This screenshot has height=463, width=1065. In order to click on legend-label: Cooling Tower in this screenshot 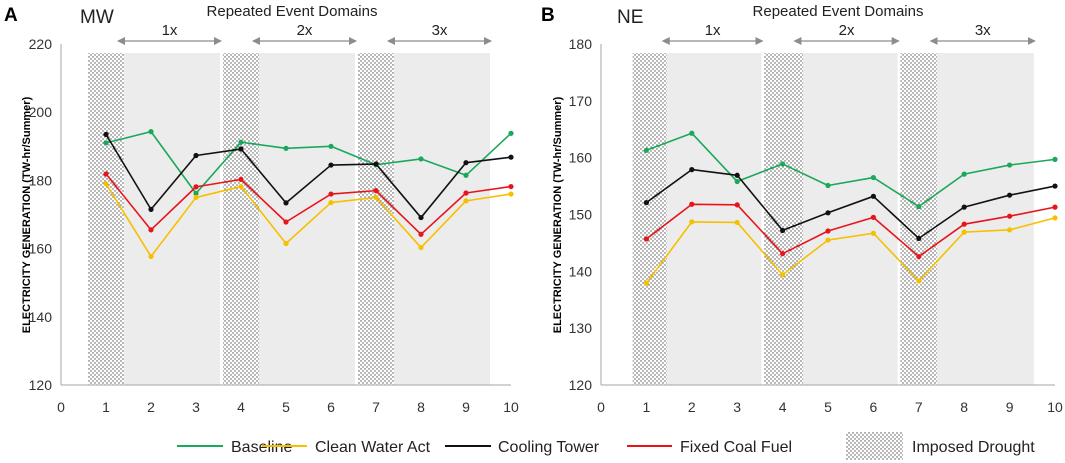, I will do `click(549, 447)`.